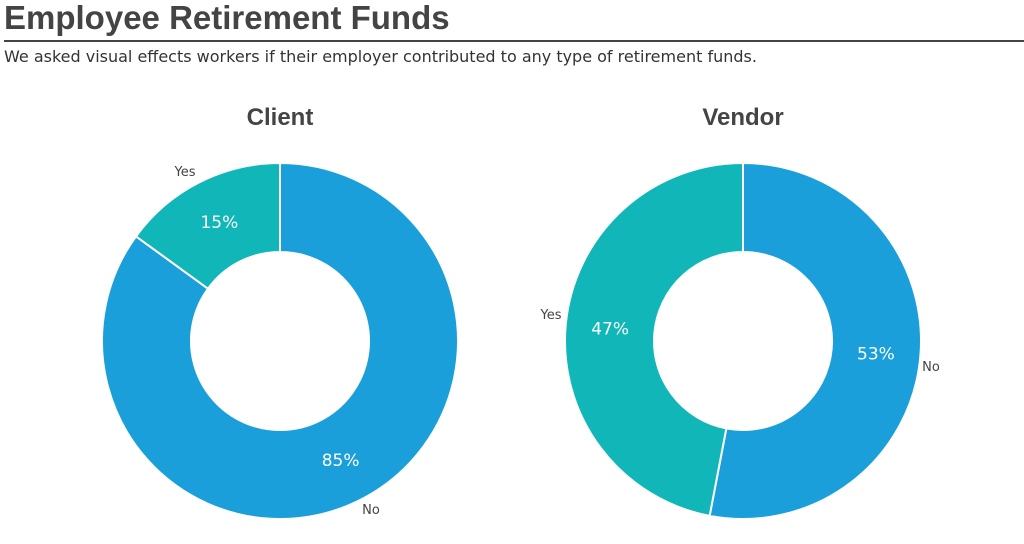 The height and width of the screenshot is (544, 1024). I want to click on chart-title-client: Client, so click(280, 117).